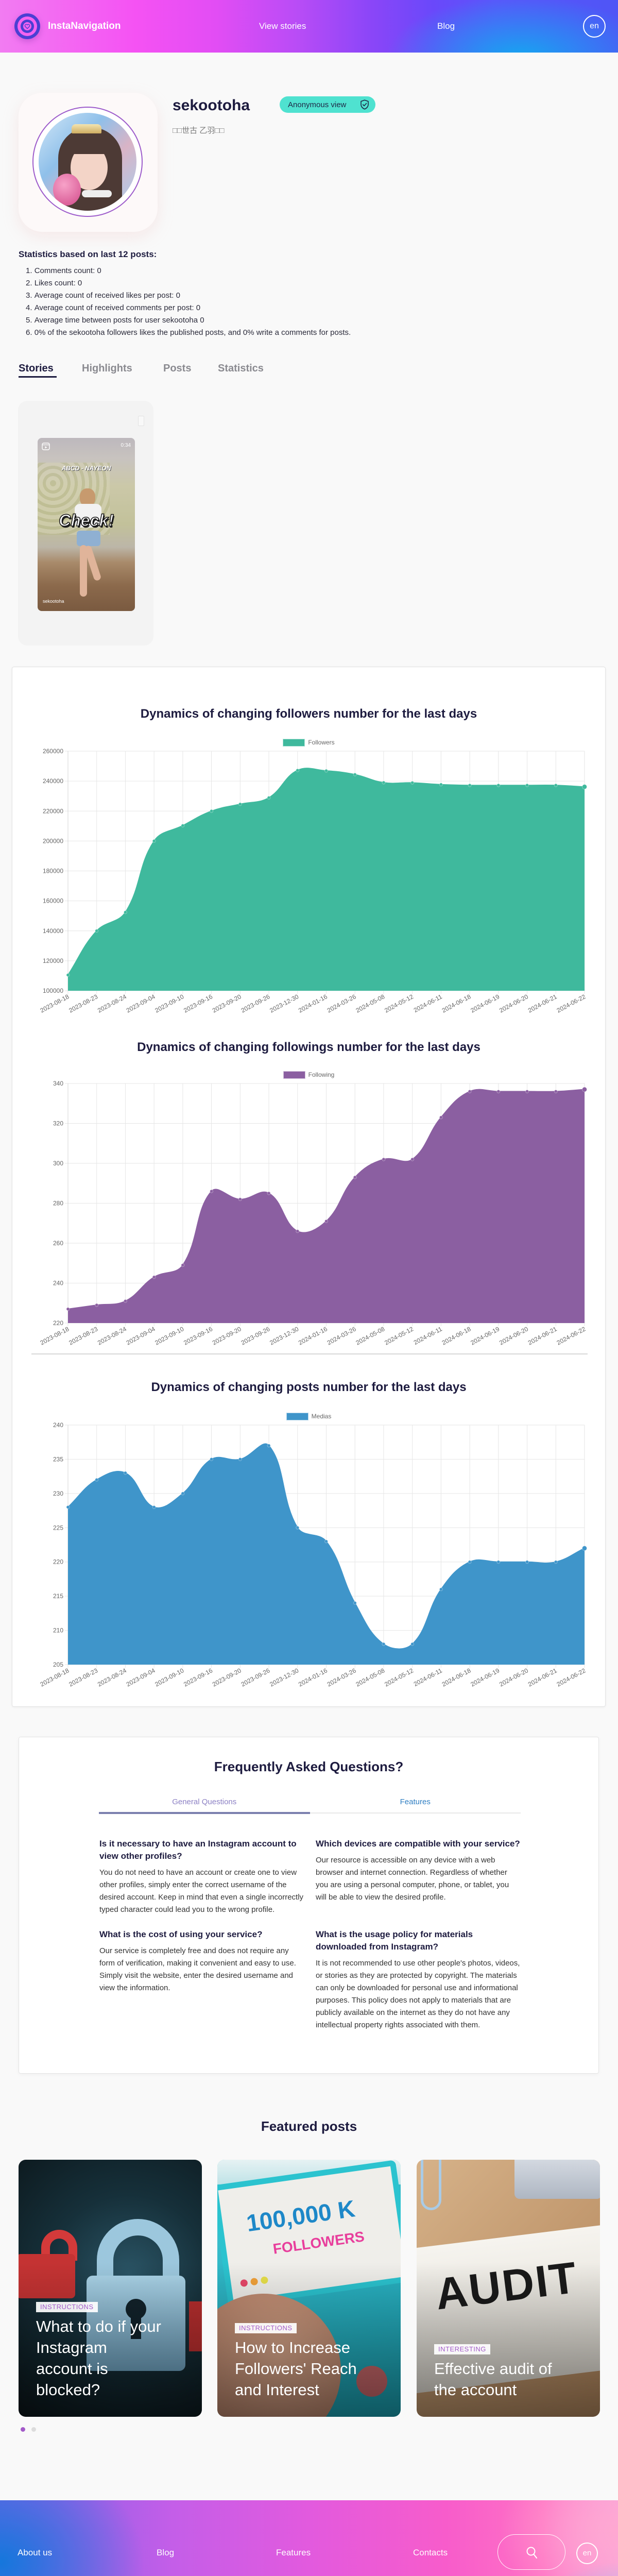 This screenshot has height=2576, width=618. I want to click on y-tick-label: 300, so click(58, 1163).